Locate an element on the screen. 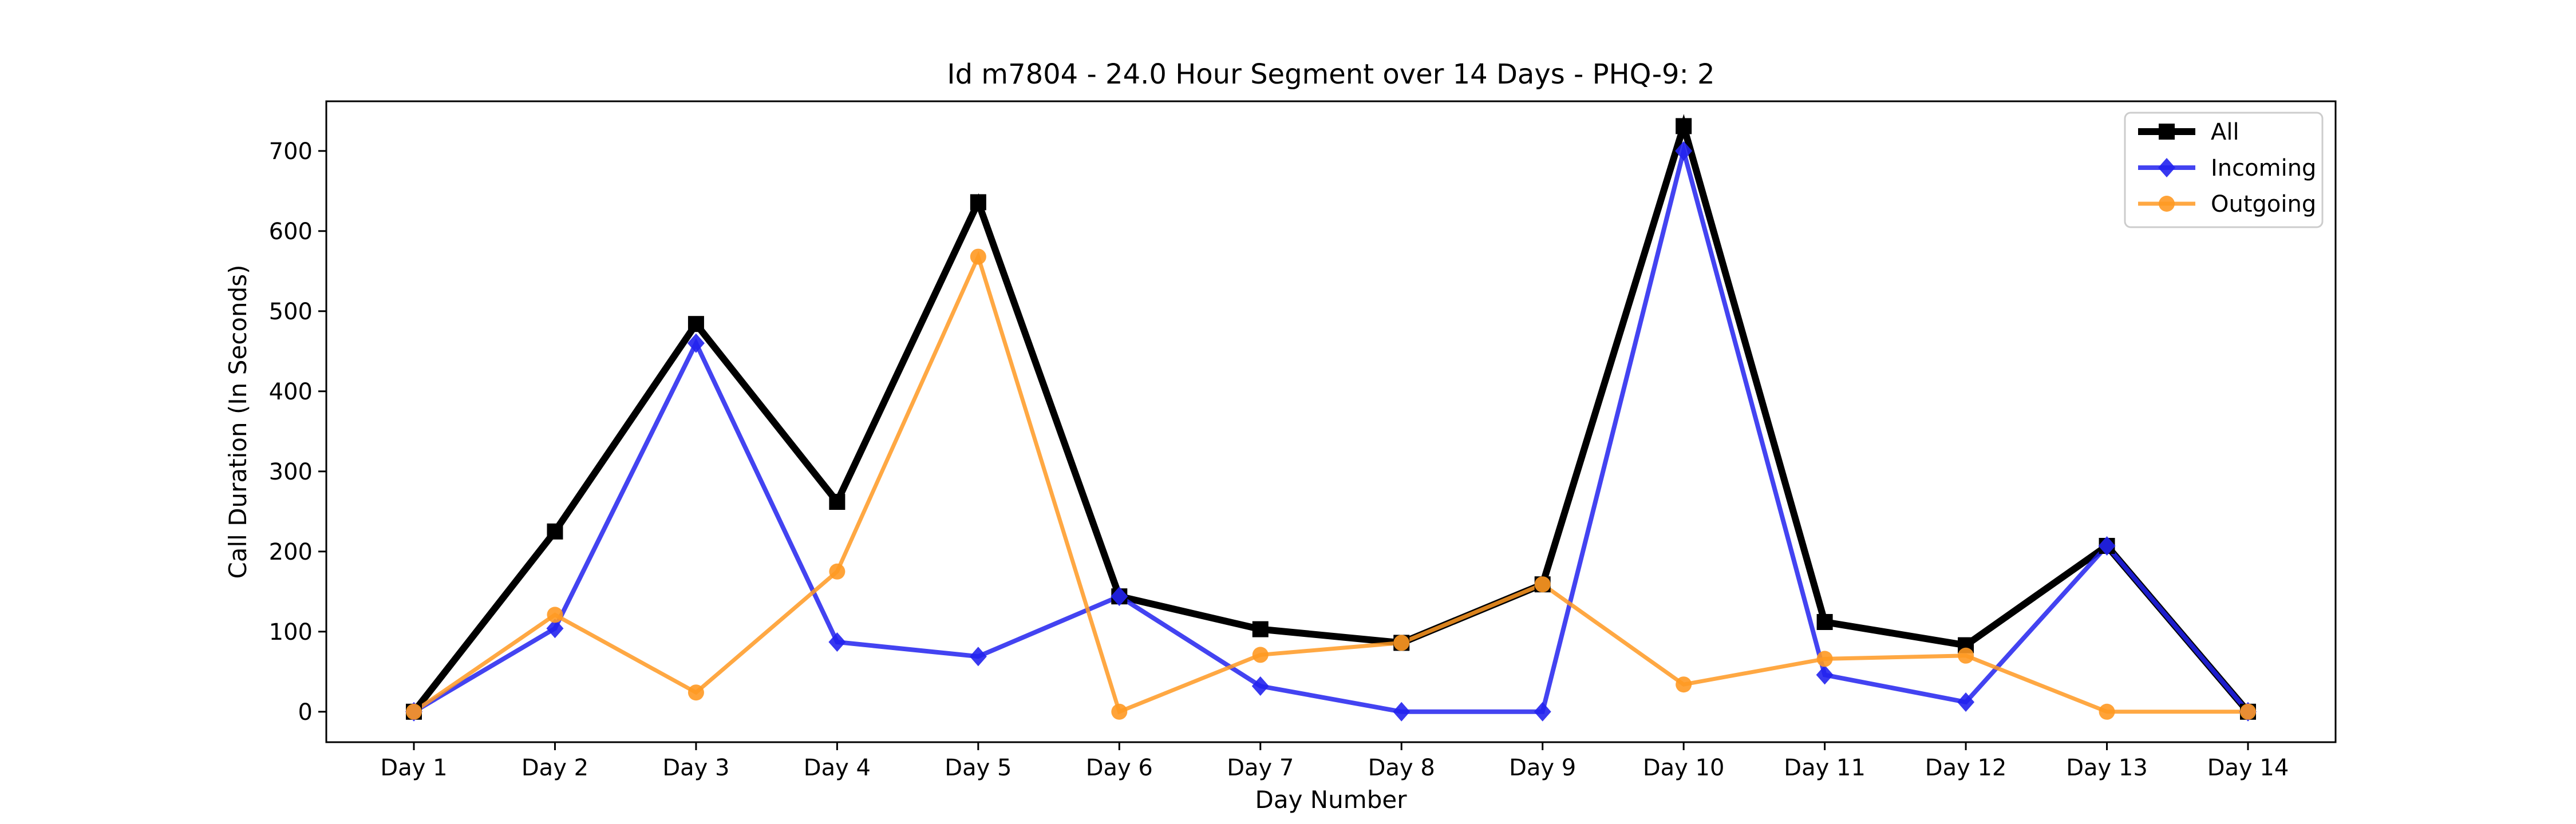  x-tick-label: Day 9 is located at coordinates (1542, 768).